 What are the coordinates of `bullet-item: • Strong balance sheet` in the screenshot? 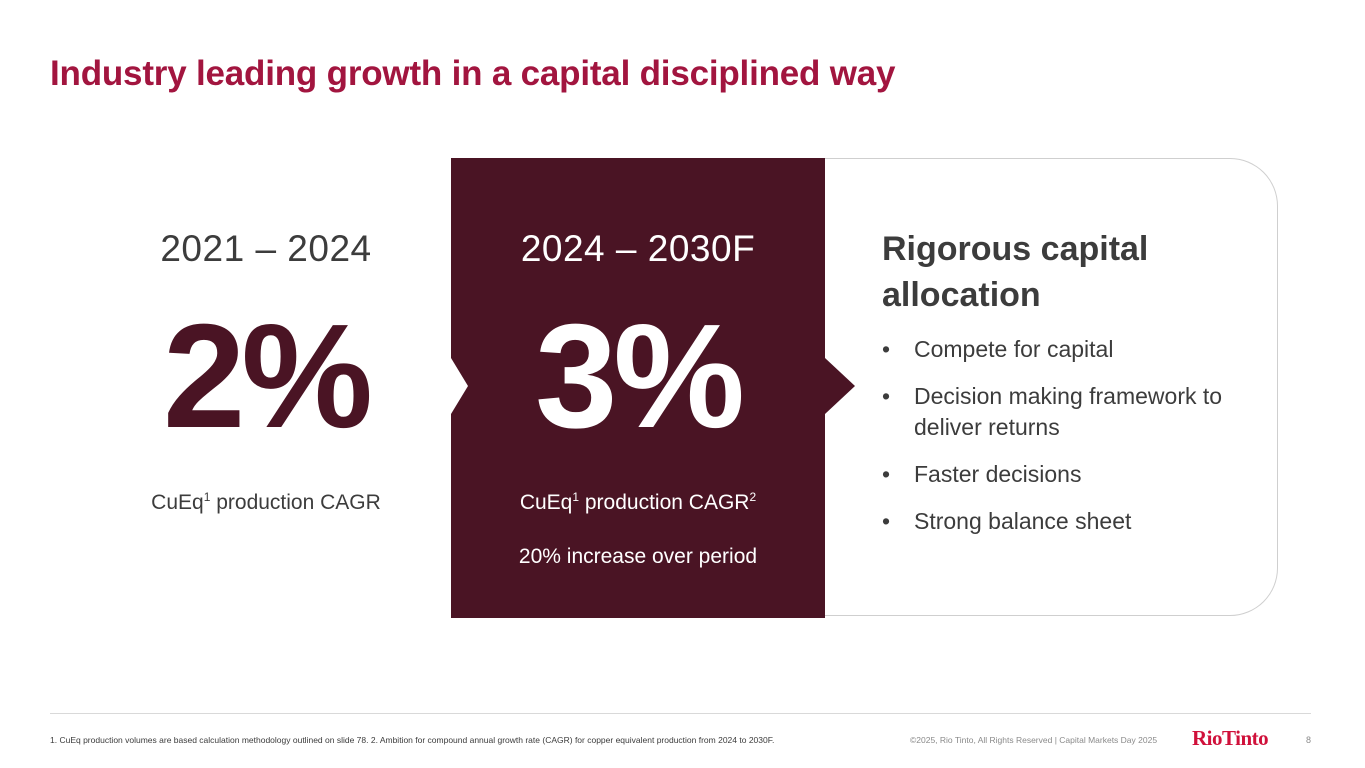 It's located at (1067, 521).